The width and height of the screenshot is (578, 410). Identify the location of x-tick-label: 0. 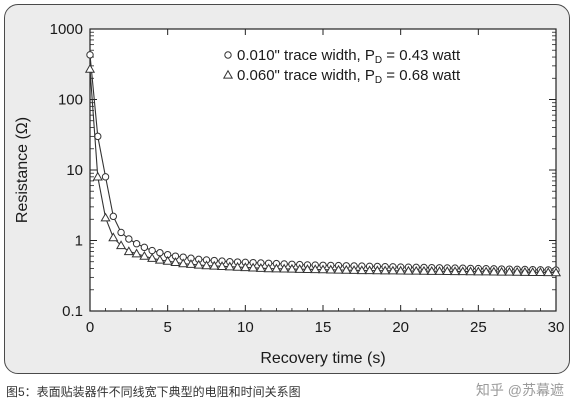
(90, 327).